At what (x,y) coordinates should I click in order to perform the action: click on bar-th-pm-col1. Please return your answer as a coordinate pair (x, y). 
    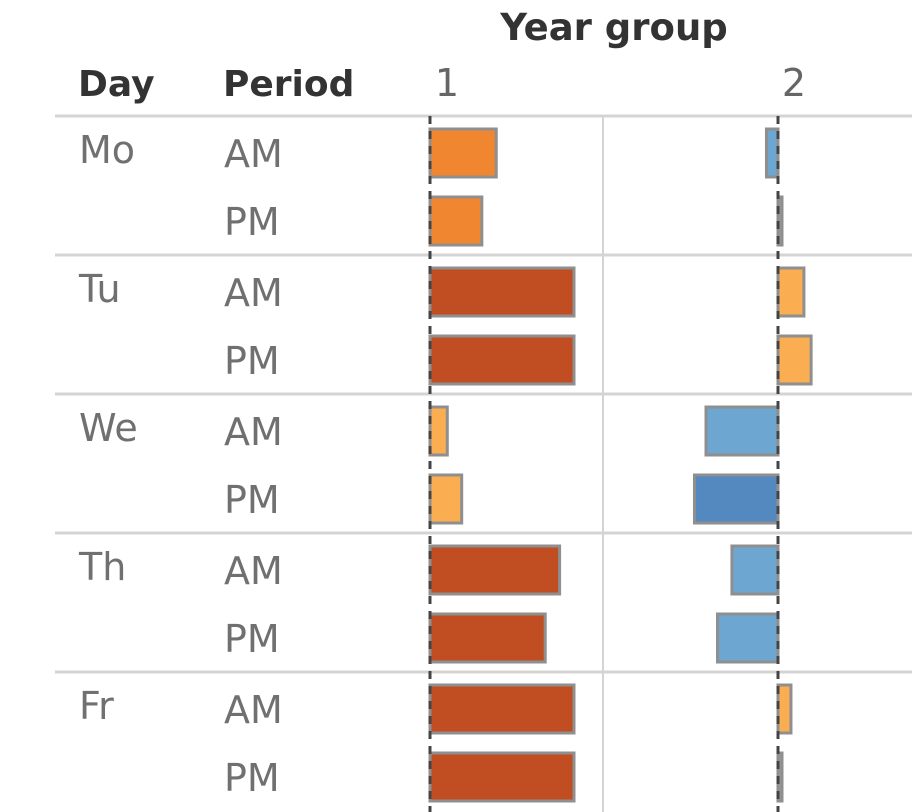
    Looking at the image, I should click on (487, 638).